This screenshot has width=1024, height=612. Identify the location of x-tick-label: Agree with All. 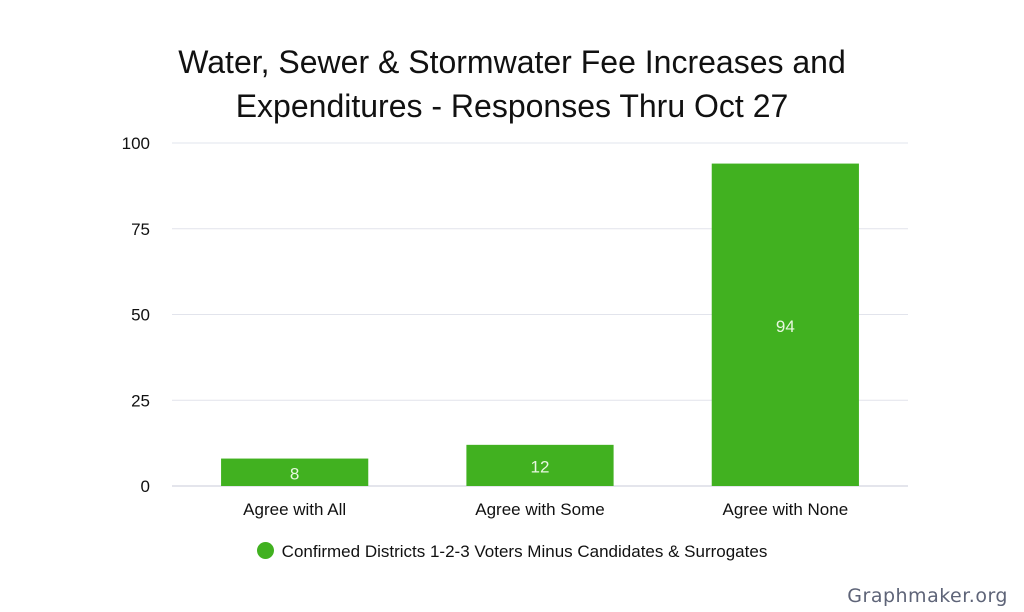
(294, 509).